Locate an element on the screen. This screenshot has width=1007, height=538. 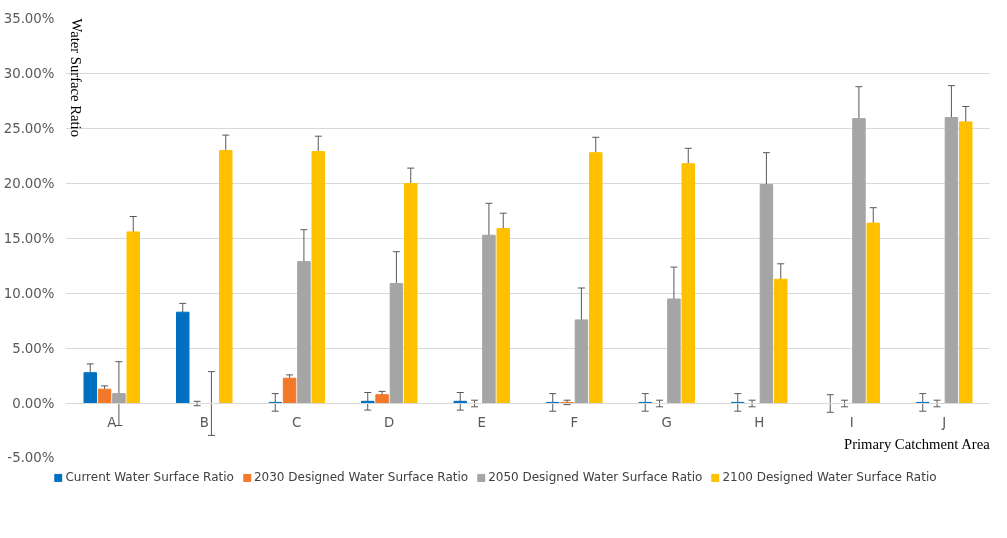
x-tick-label: A is located at coordinates (112, 422).